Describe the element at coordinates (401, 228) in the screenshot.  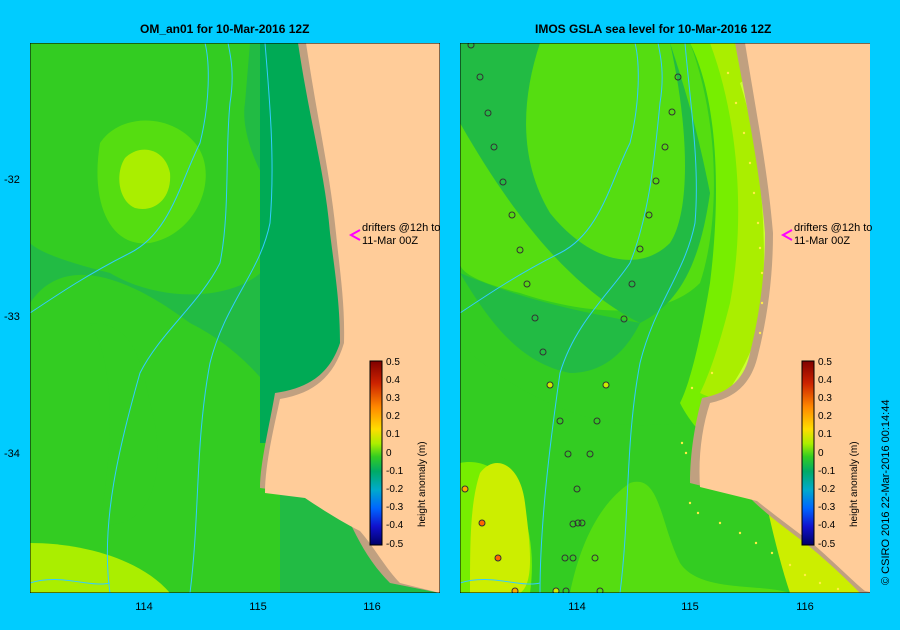
I see `left-drifter-line1: drifters @12h to` at that location.